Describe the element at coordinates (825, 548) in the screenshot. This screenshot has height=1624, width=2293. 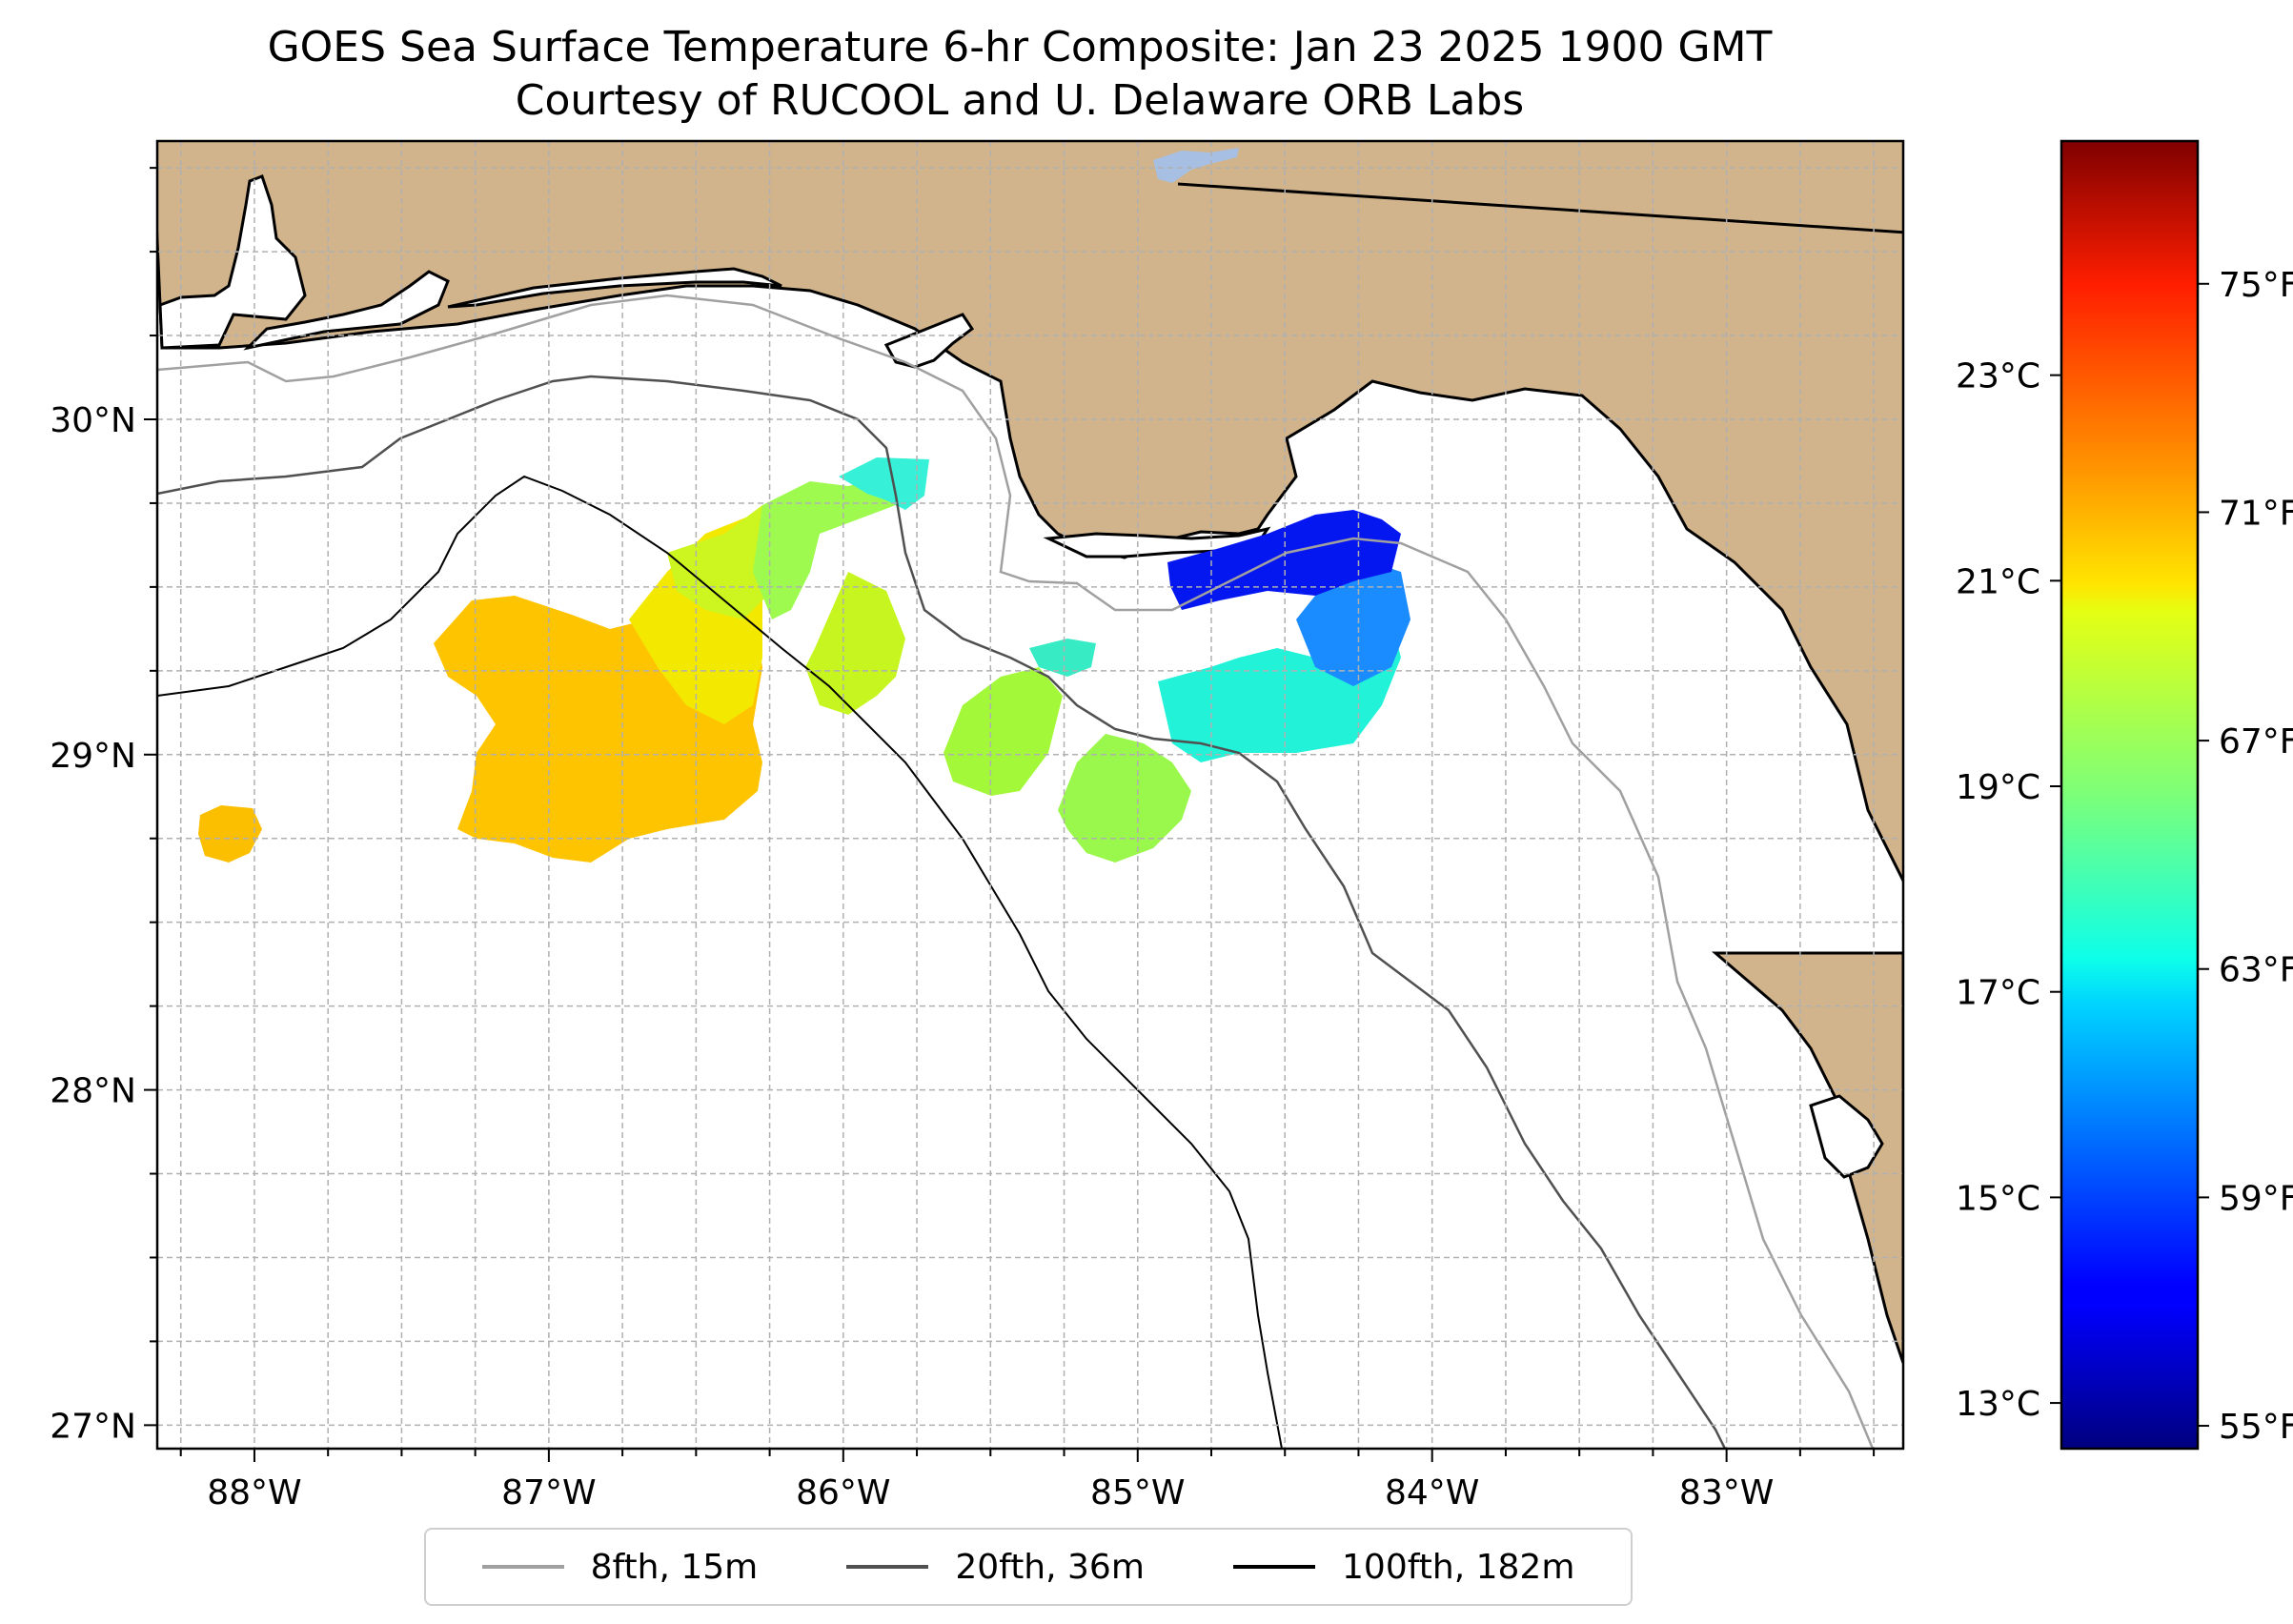
I see `sst-patch-green-north` at that location.